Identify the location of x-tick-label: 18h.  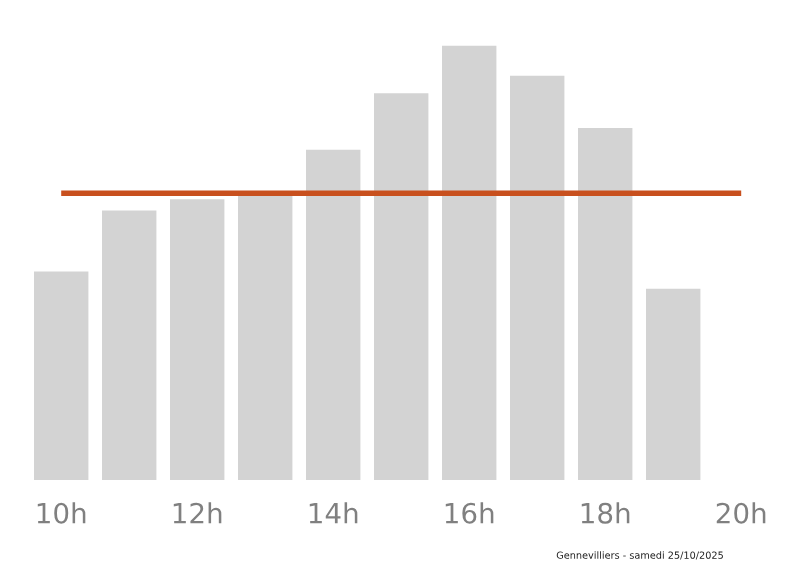
(605, 513).